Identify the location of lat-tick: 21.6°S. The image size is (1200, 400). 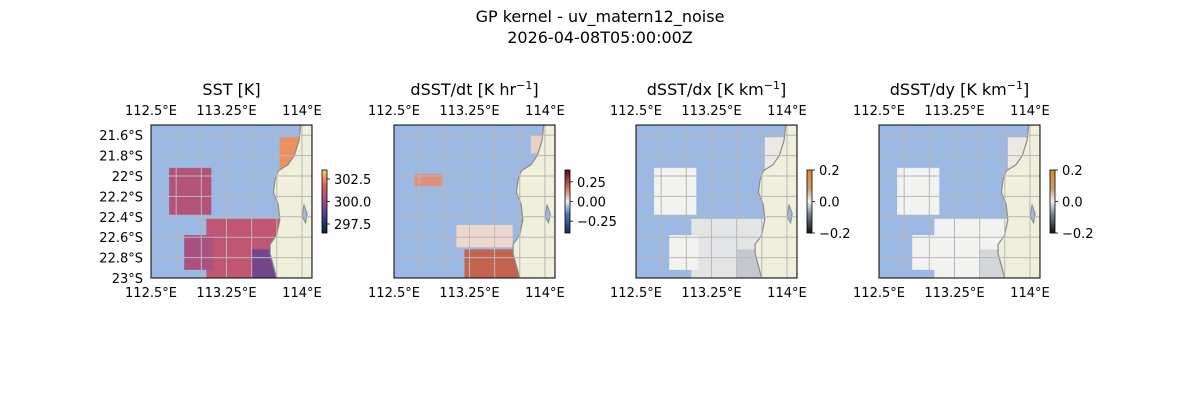
(121, 136).